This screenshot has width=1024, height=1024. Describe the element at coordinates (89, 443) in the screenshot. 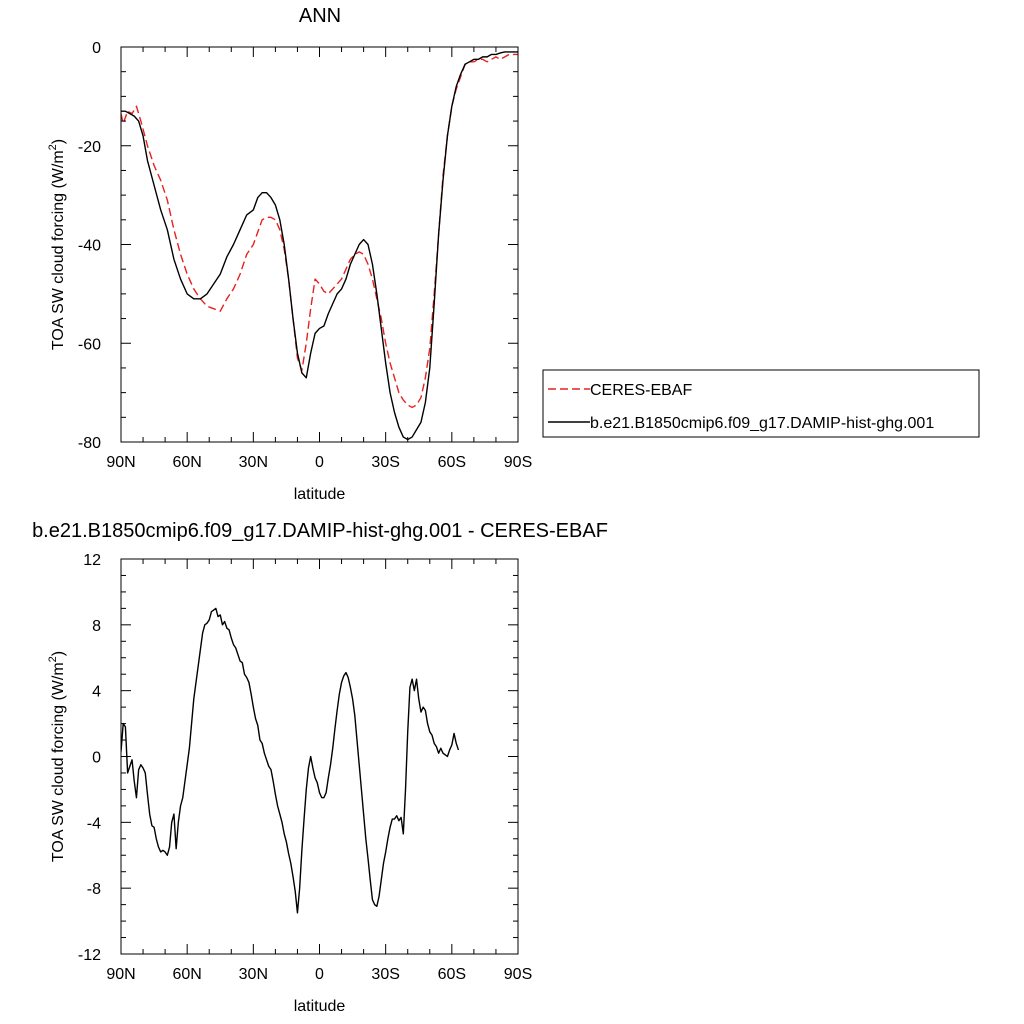

I see `y-tick-label: -80` at that location.